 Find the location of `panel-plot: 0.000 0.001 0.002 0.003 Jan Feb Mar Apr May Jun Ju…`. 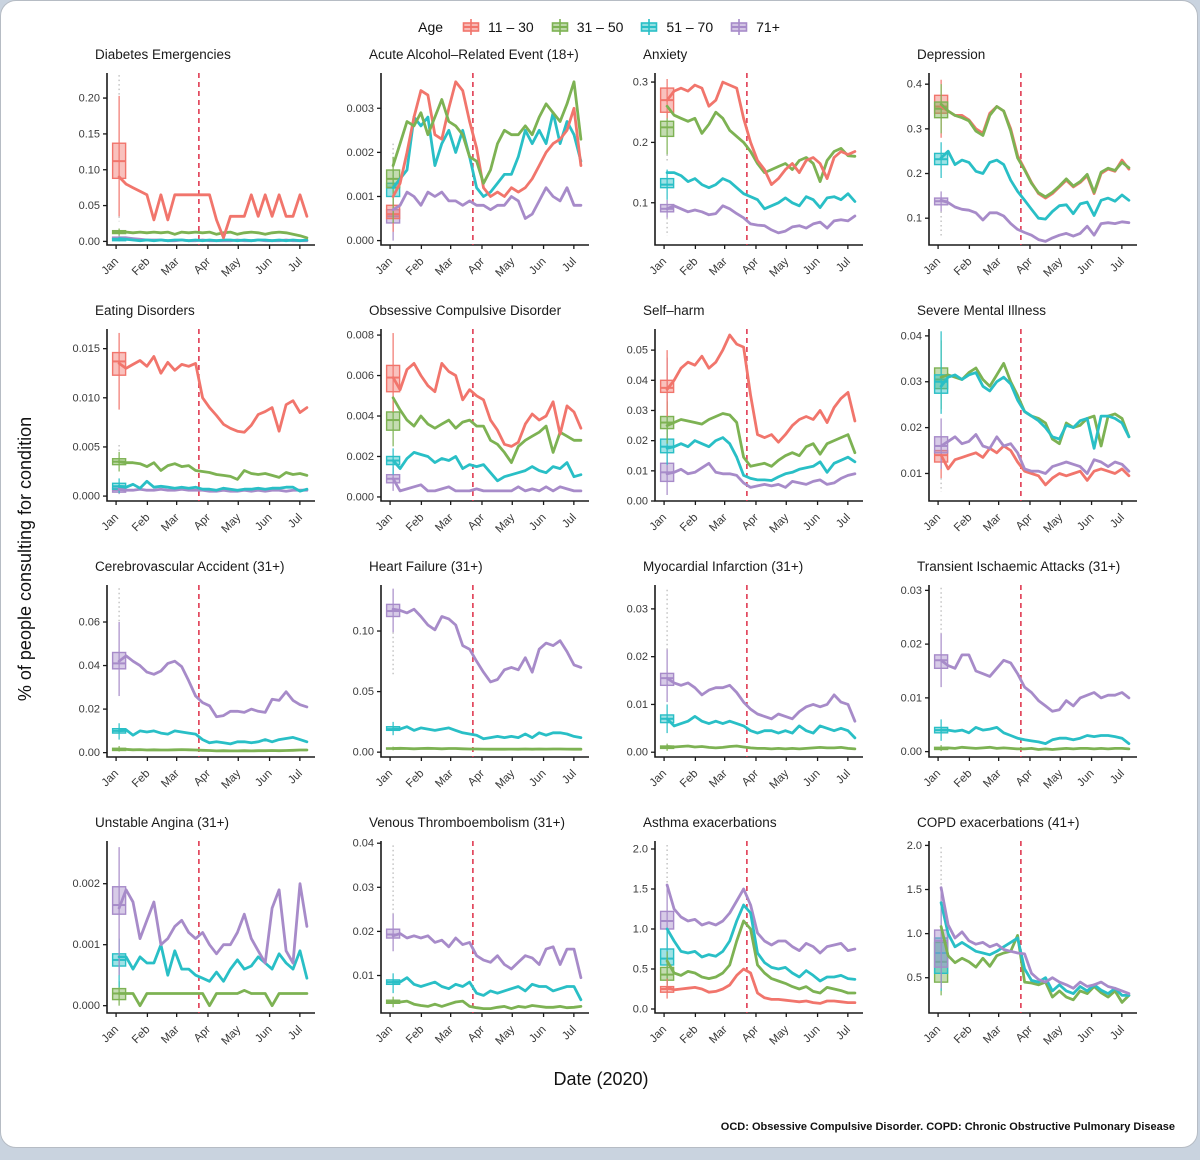

panel-plot: 0.000 0.001 0.002 0.003 Jan Feb Mar Apr May Jun Ju… is located at coordinates (467, 176).